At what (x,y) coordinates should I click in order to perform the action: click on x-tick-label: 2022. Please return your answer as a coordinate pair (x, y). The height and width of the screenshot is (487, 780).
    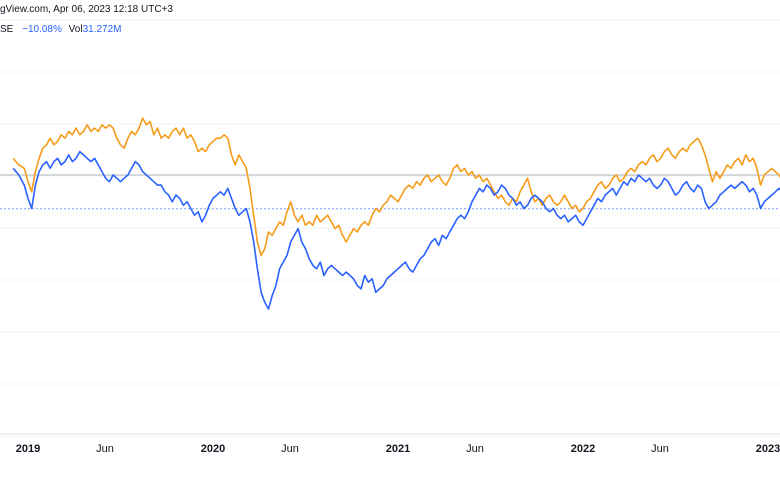
    Looking at the image, I should click on (583, 449).